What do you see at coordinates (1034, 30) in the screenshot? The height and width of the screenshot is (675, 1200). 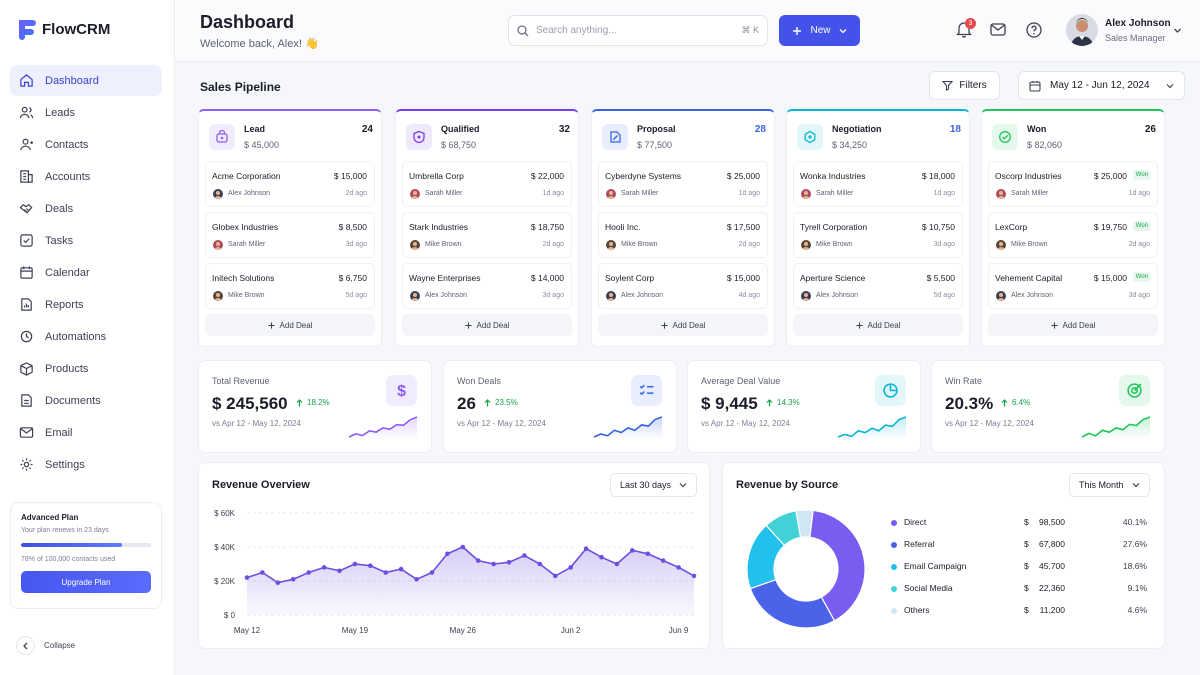 I see `help-icon` at bounding box center [1034, 30].